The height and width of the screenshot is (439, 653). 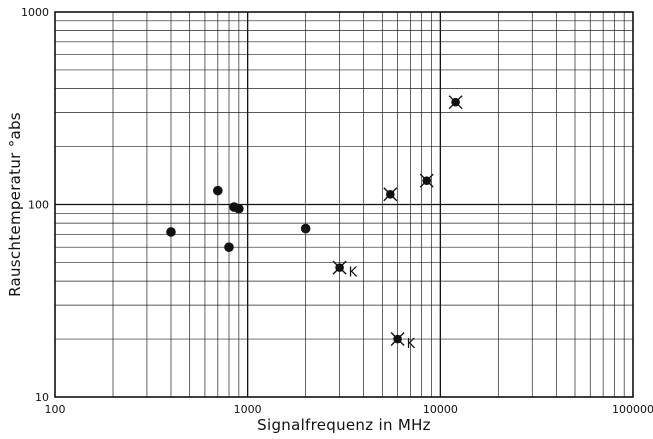 What do you see at coordinates (38, 205) in the screenshot?
I see `y-tick-label: 100` at bounding box center [38, 205].